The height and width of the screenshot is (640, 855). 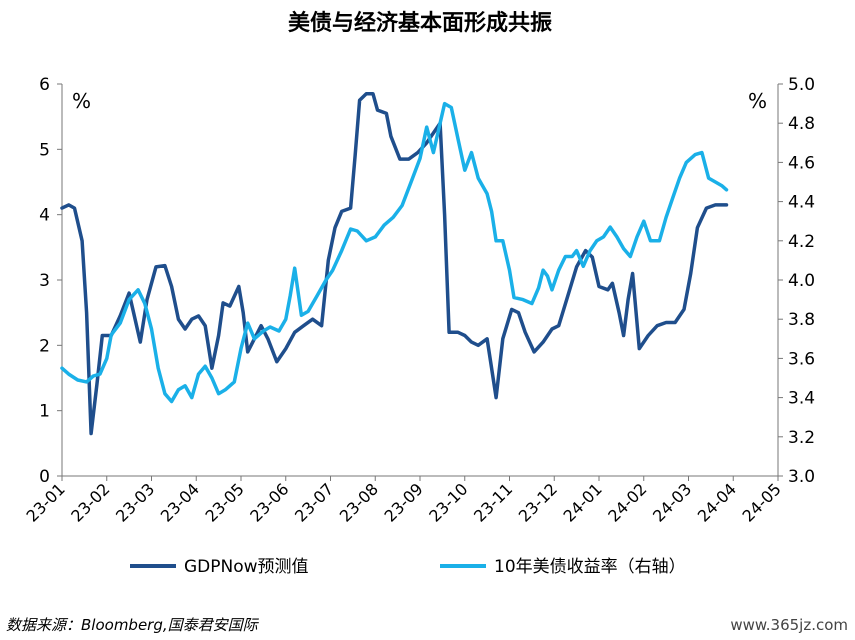 I want to click on left-tick-label: 4, so click(x=44, y=216).